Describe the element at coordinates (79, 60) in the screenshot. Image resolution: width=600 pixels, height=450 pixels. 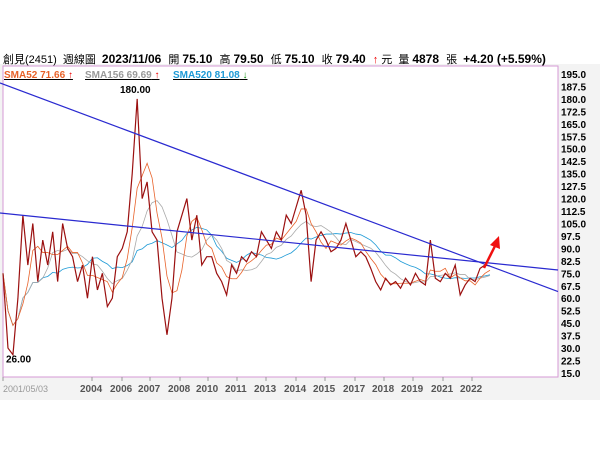
I see `period: 週線圖` at that location.